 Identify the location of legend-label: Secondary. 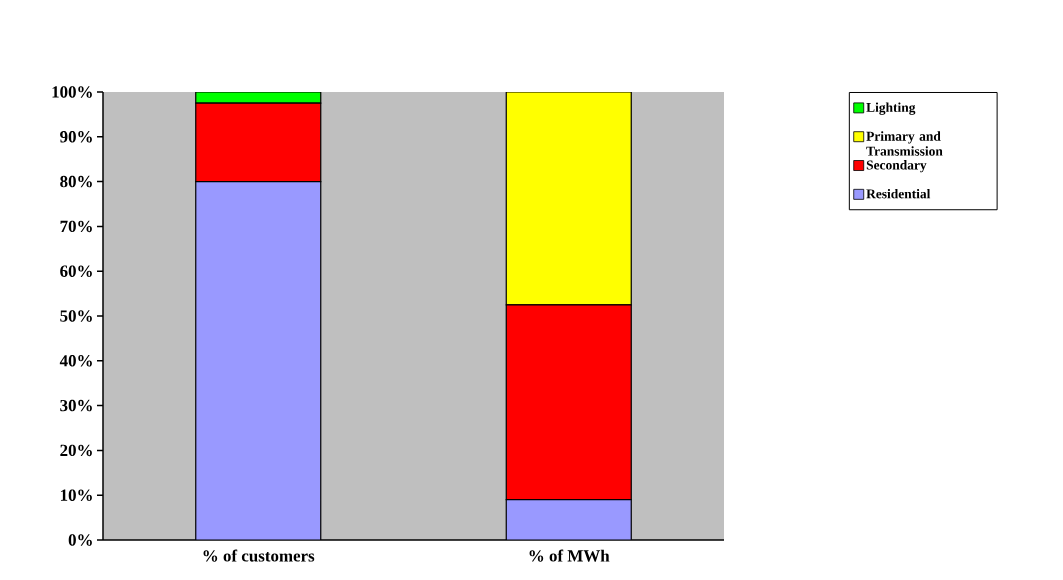
(896, 166).